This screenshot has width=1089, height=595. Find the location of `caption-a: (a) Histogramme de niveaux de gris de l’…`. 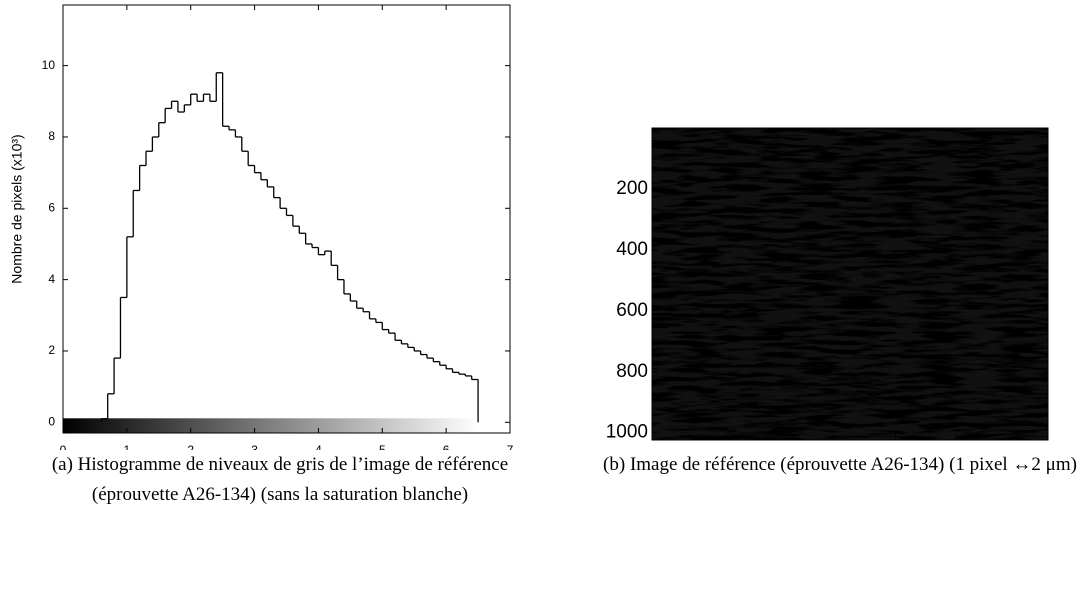

caption-a: (a) Histogramme de niveaux de gris de l’… is located at coordinates (280, 479).